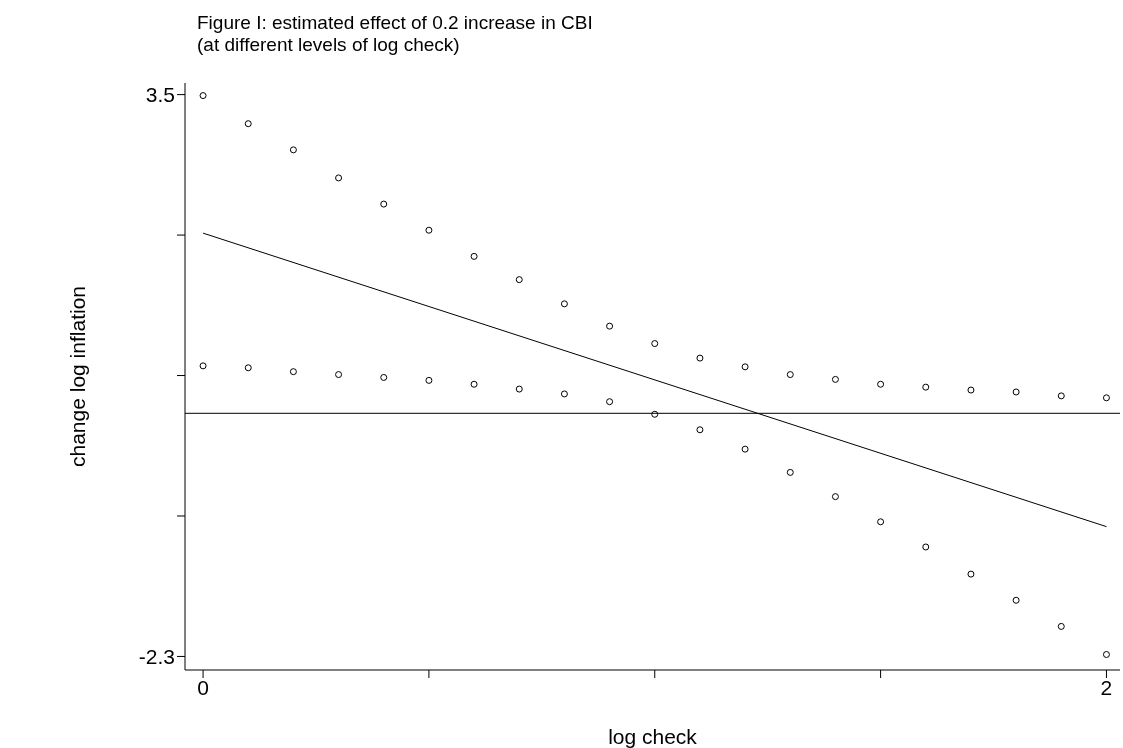 This screenshot has height=748, width=1123. Describe the element at coordinates (160, 95) in the screenshot. I see `y-tick-label: 3.5` at that location.